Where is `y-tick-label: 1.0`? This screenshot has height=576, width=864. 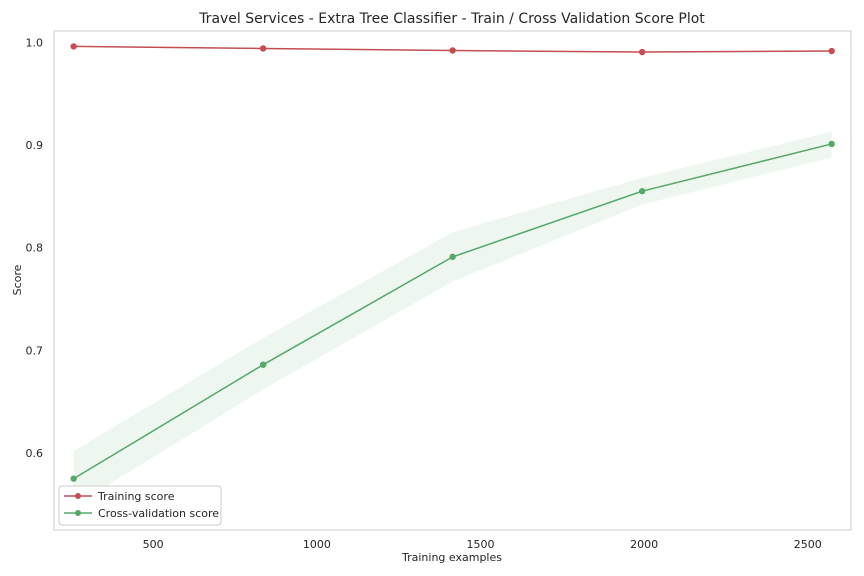 y-tick-label: 1.0 is located at coordinates (35, 42).